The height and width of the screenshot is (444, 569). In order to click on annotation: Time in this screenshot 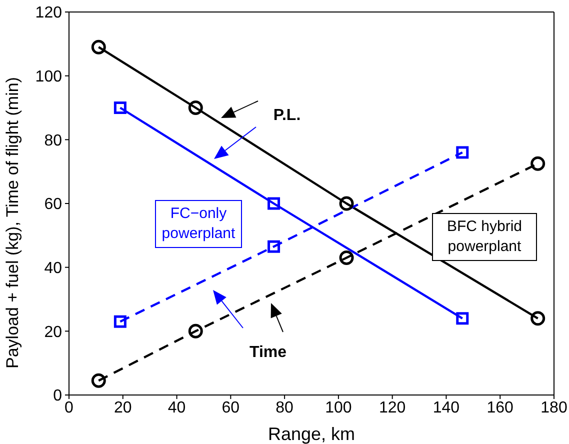, I will do `click(268, 353)`.